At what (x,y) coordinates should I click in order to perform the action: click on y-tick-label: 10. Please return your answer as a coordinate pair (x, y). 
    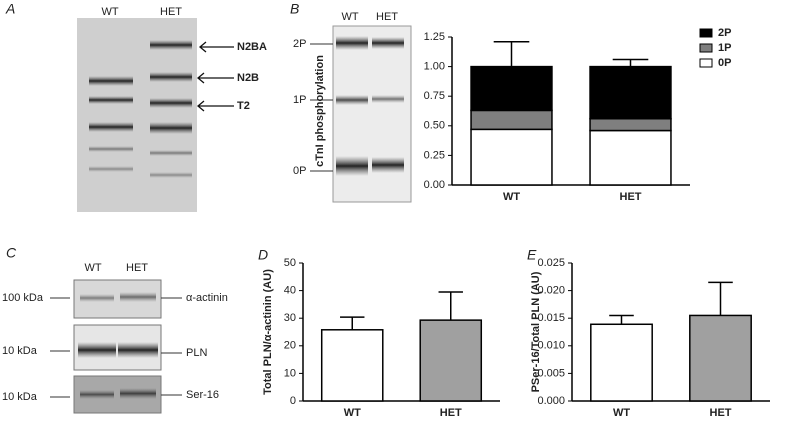
    Looking at the image, I should click on (290, 373).